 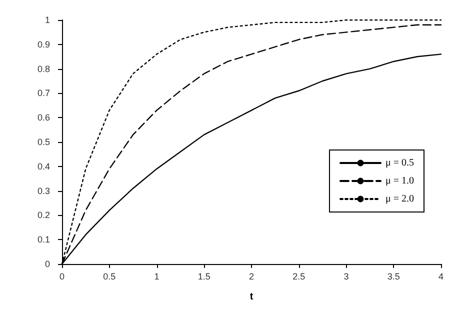 What do you see at coordinates (43, 191) in the screenshot?
I see `y-tick-label: 0.3` at bounding box center [43, 191].